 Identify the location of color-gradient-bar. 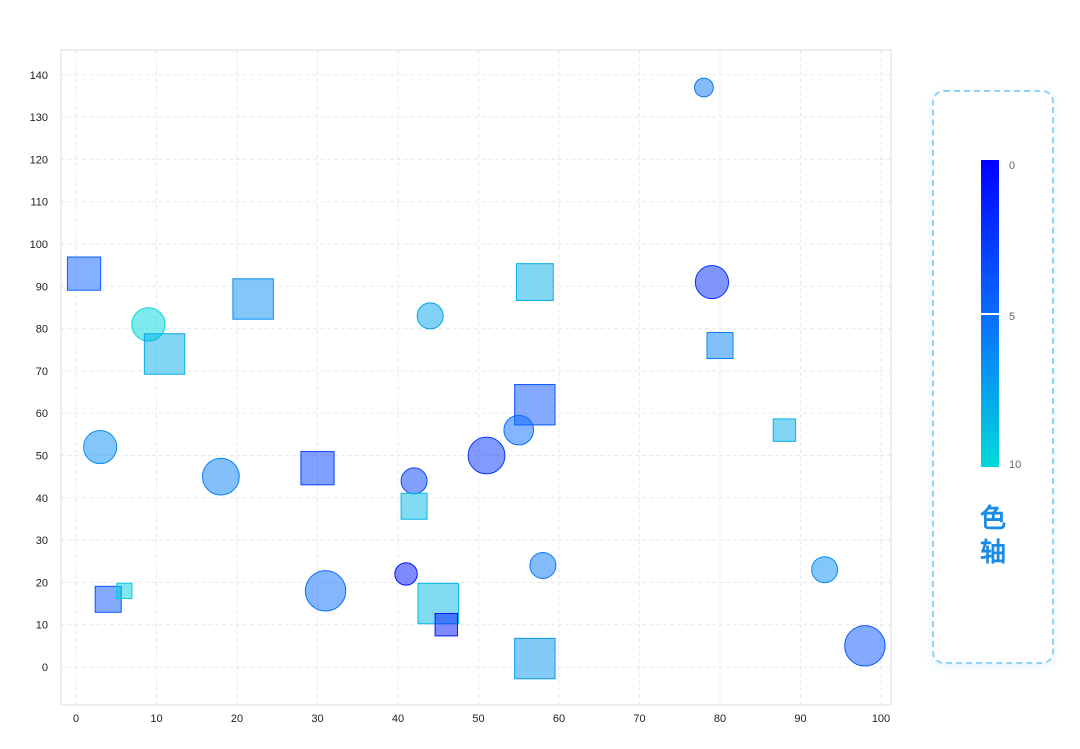
(990, 313).